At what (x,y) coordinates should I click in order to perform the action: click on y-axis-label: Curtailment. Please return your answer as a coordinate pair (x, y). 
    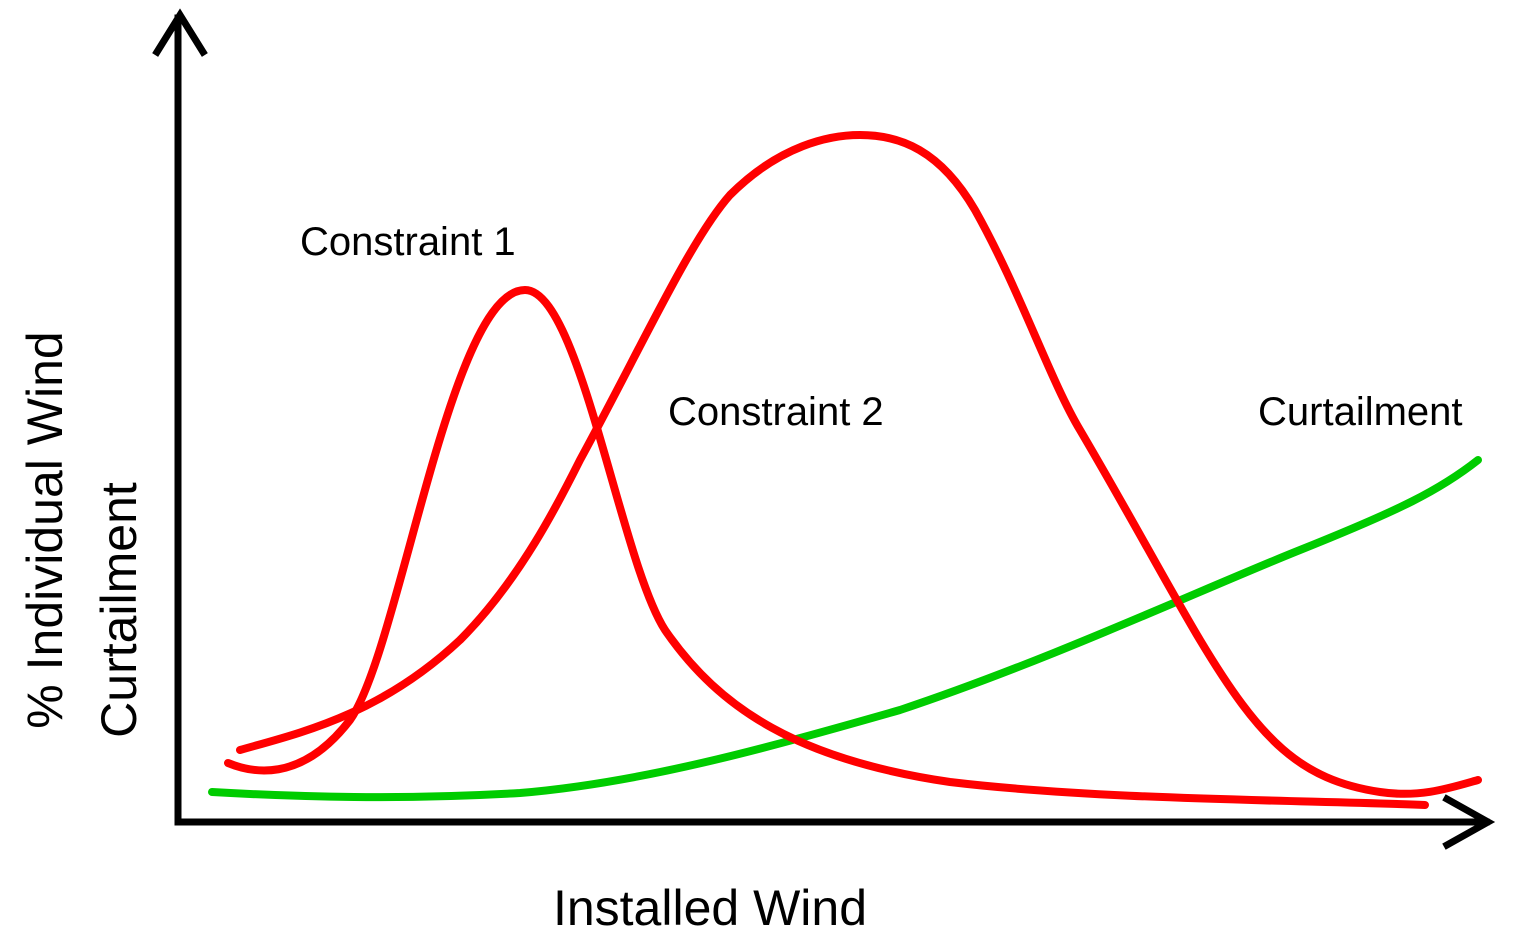
    Looking at the image, I should click on (119, 610).